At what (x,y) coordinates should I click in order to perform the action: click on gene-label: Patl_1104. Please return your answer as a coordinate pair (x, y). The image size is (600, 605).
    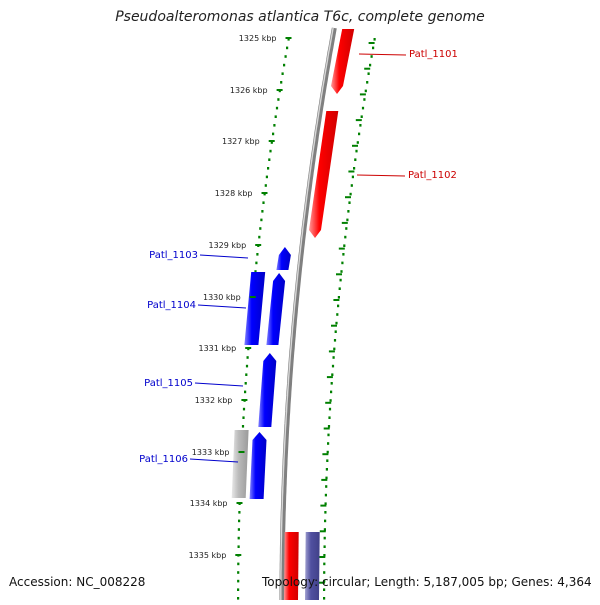
    Looking at the image, I should click on (171, 305).